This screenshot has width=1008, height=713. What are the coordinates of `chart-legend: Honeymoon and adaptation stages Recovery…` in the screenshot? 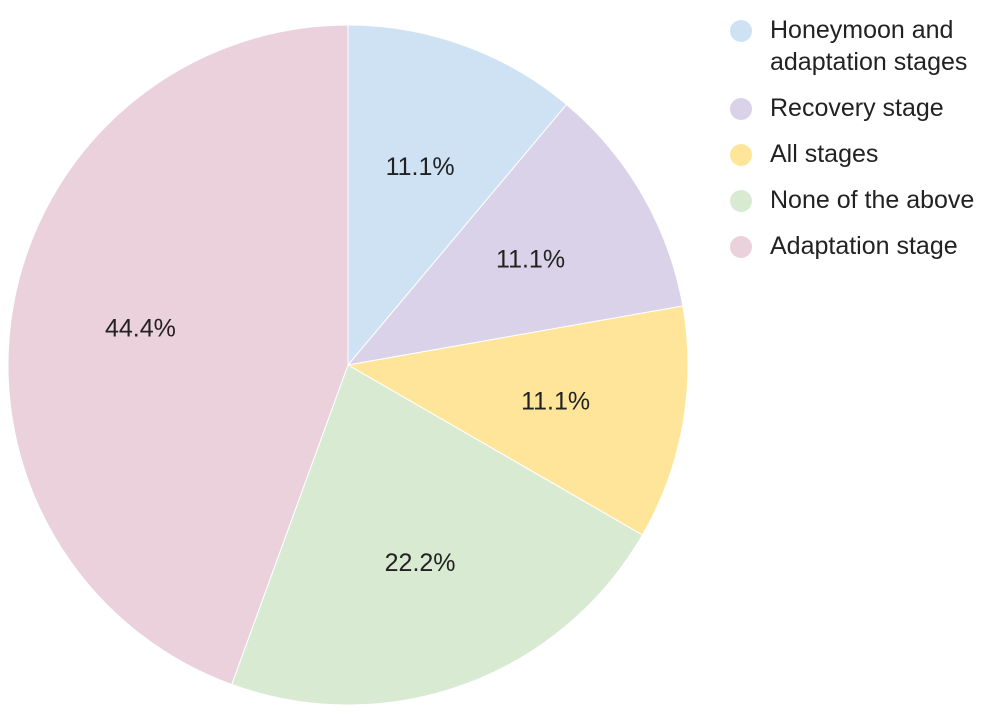 It's located at (869, 145).